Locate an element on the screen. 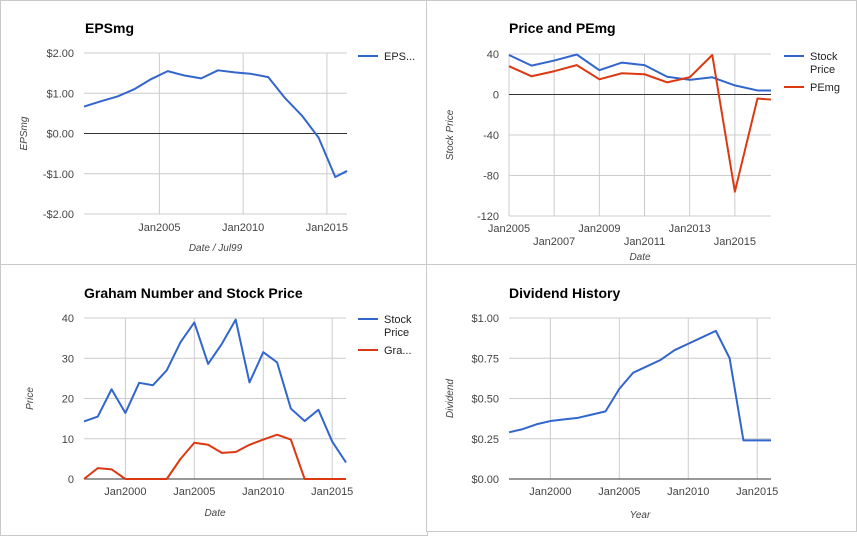 The width and height of the screenshot is (857, 537). y-axis-label: Stock Price is located at coordinates (450, 134).